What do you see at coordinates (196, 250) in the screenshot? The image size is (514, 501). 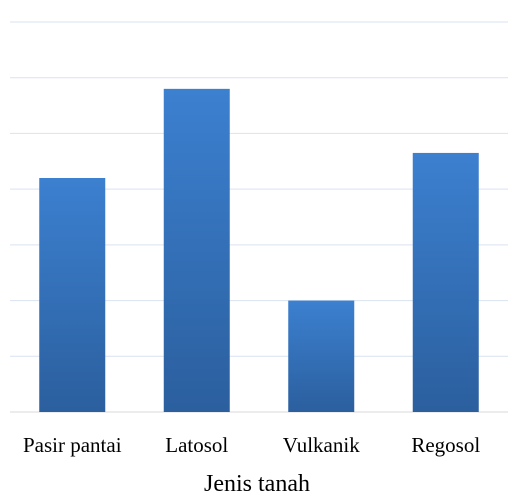 I see `bar-latosol` at bounding box center [196, 250].